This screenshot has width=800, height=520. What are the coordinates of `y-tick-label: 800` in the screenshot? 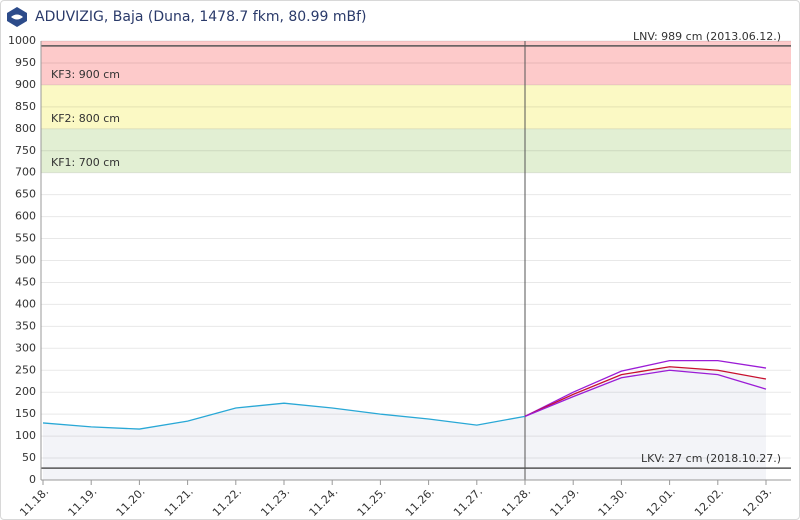 It's located at (25, 128).